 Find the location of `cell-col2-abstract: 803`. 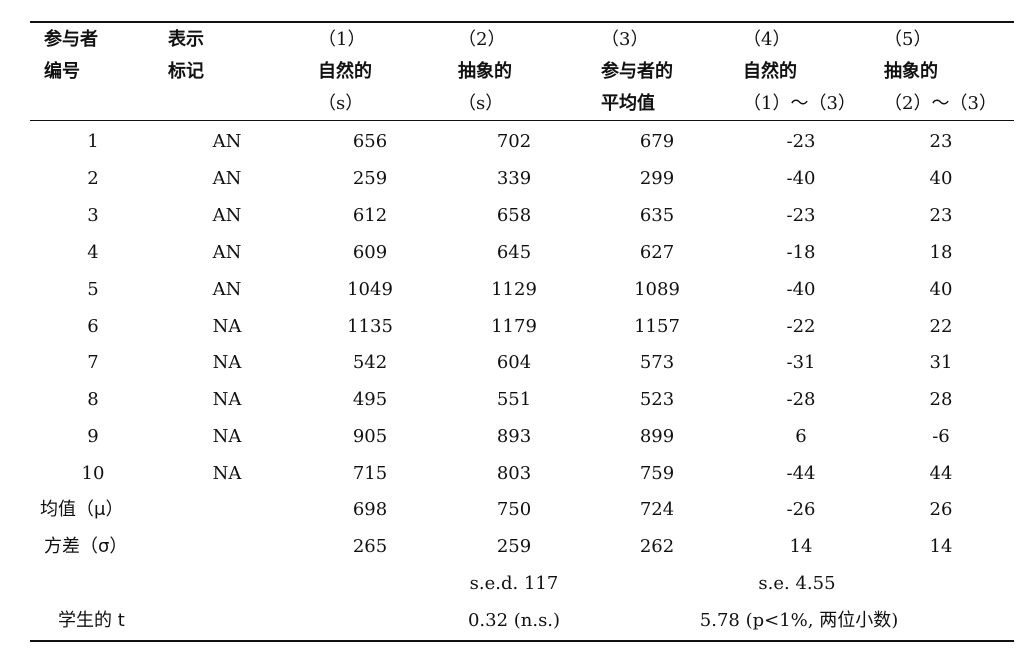

cell-col2-abstract: 803 is located at coordinates (514, 473).